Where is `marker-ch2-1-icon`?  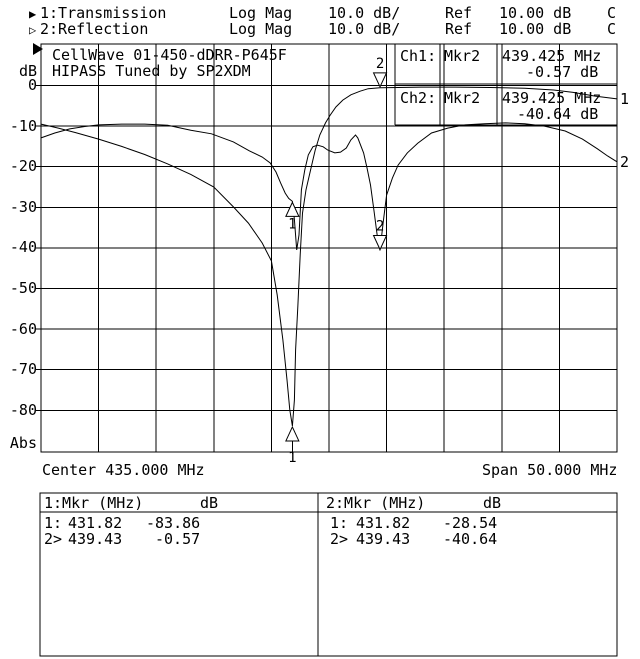
marker-ch2-1-icon is located at coordinates (292, 209).